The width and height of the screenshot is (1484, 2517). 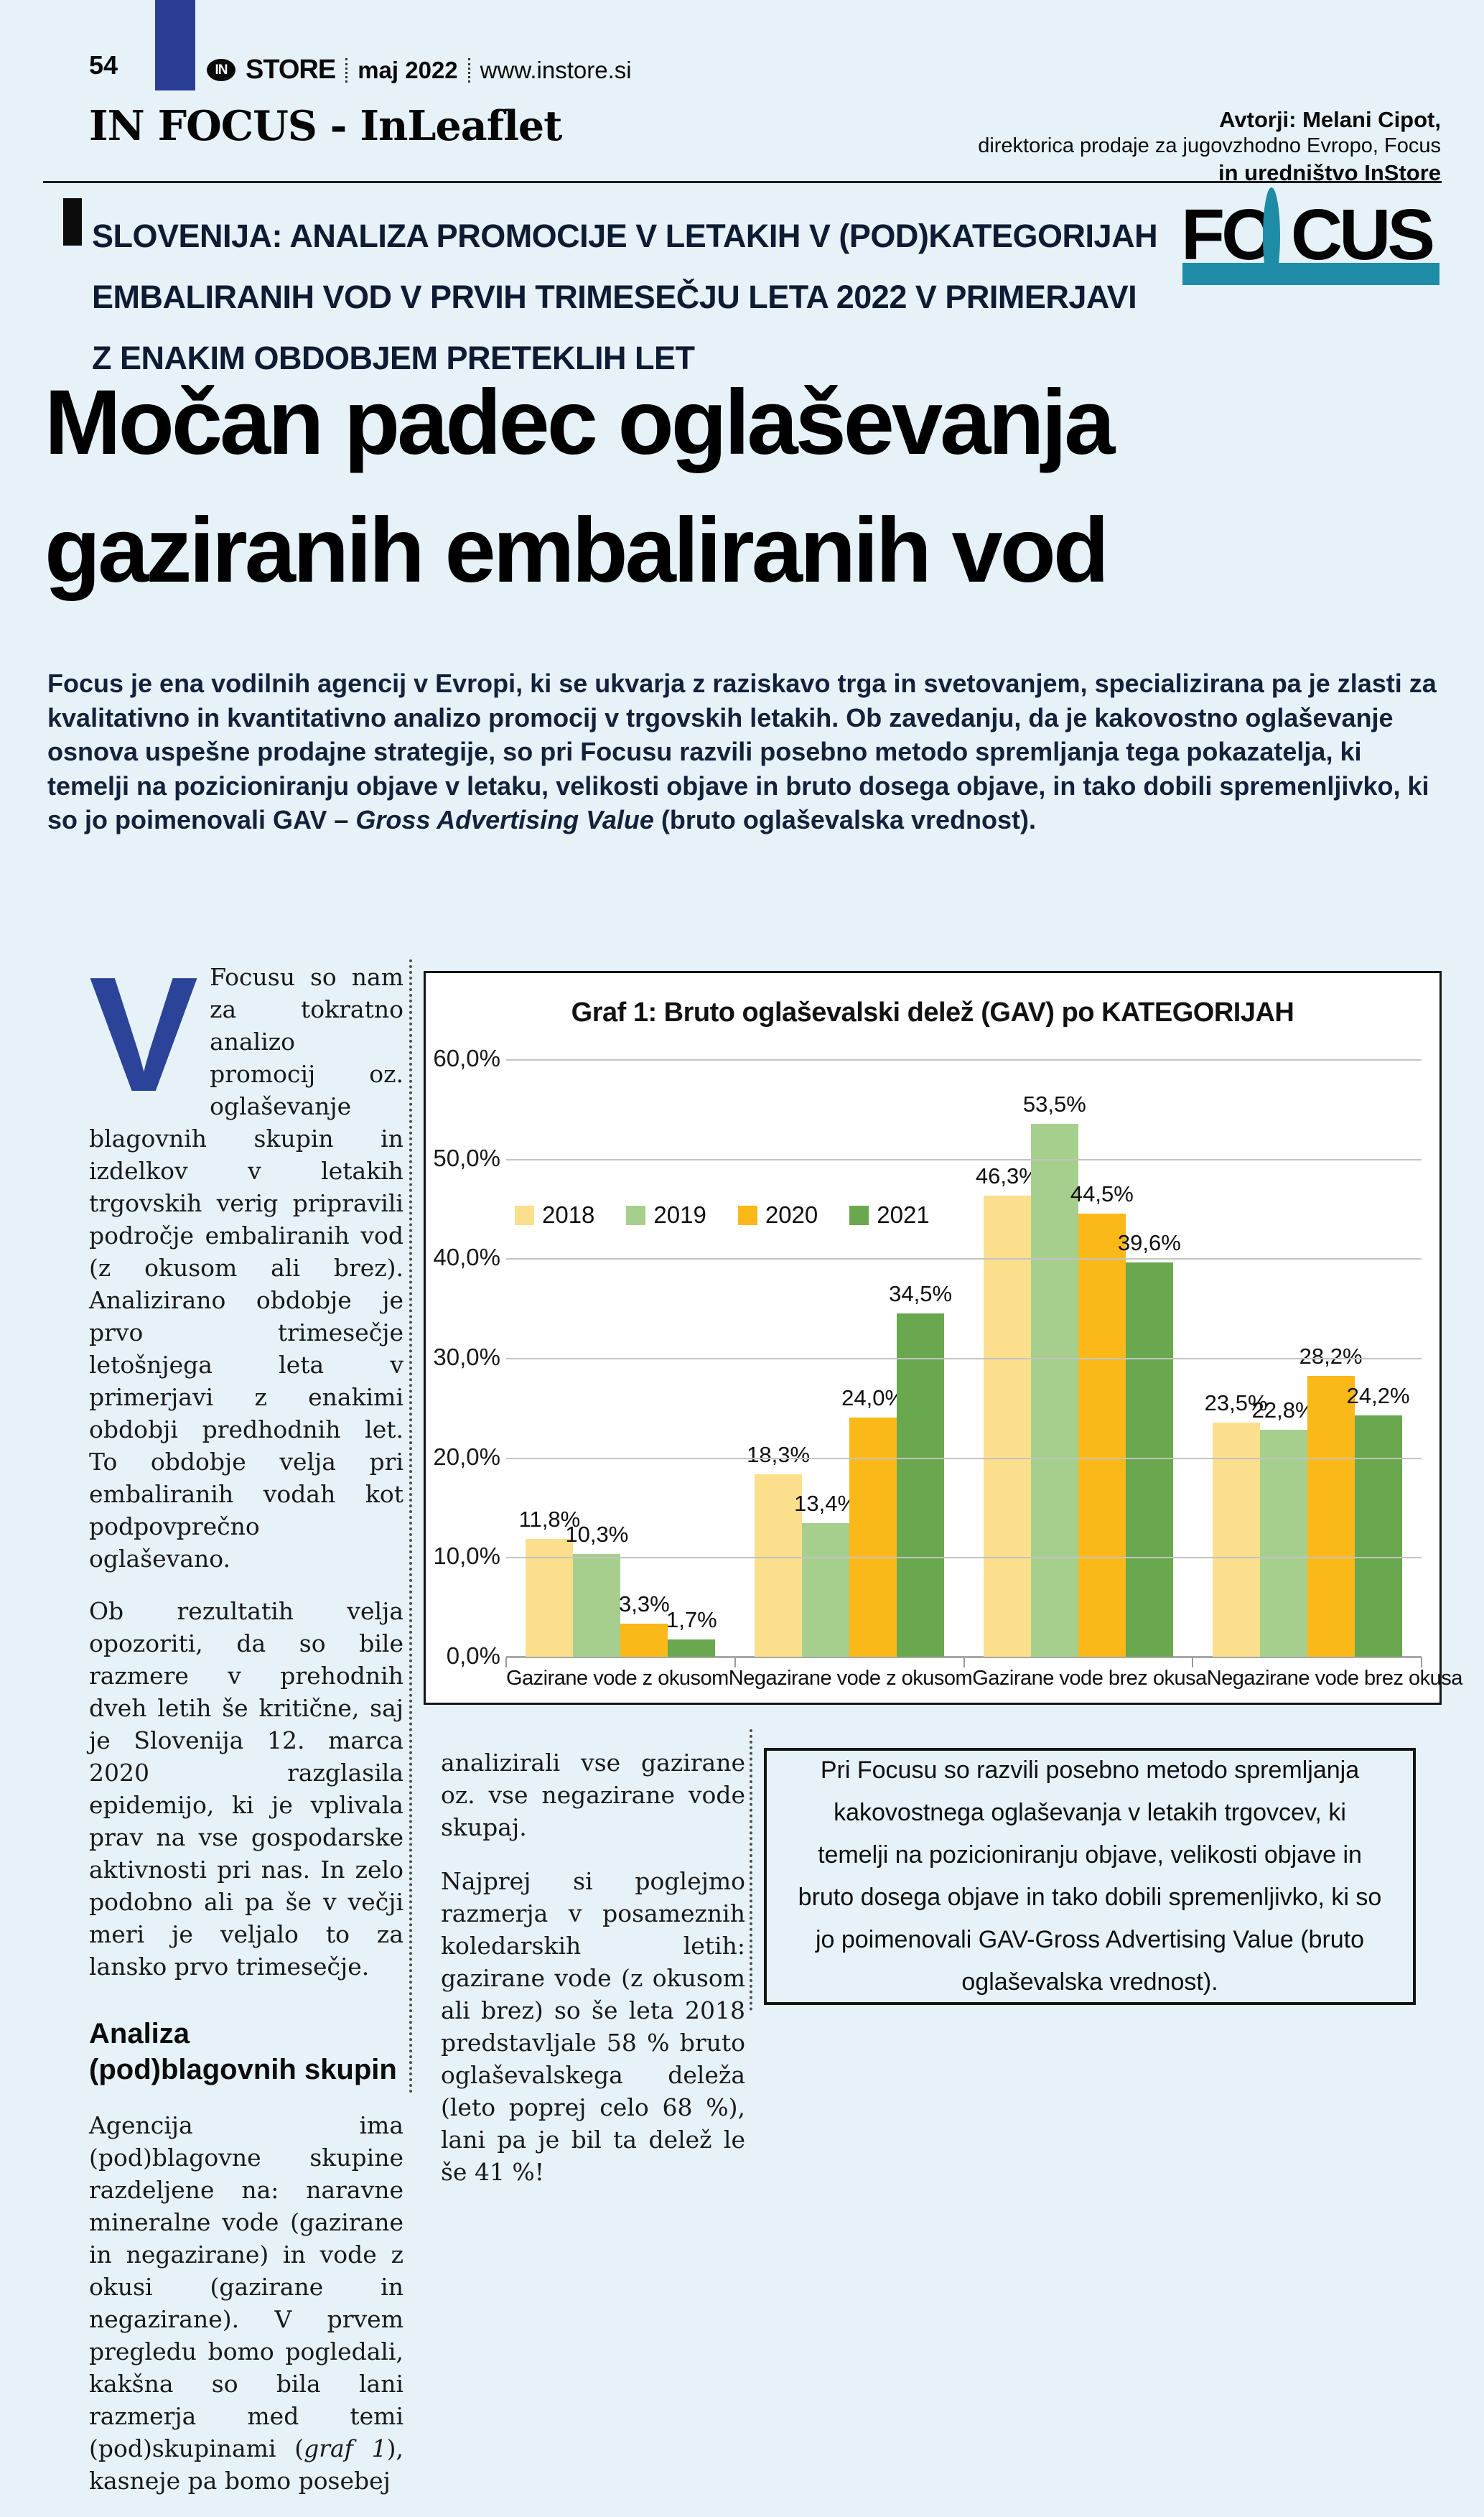 What do you see at coordinates (549, 1519) in the screenshot?
I see `bar-value-label: 11,8%` at bounding box center [549, 1519].